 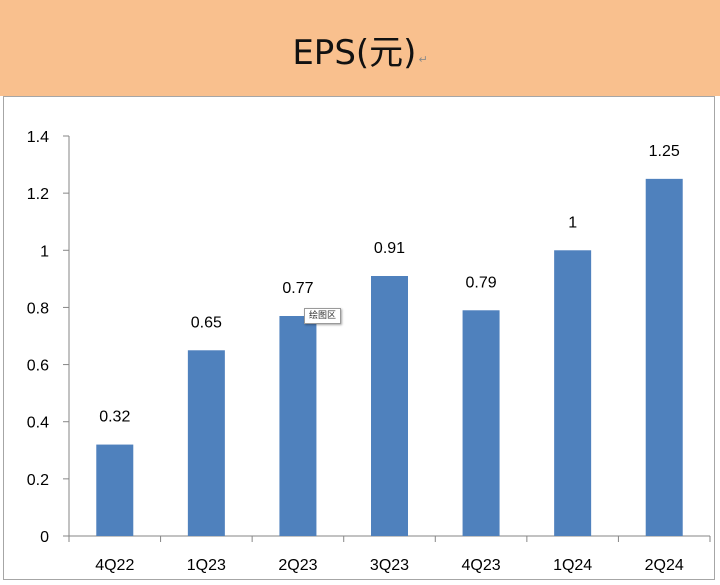 I want to click on x-tick-label: 3Q23, so click(x=389, y=565).